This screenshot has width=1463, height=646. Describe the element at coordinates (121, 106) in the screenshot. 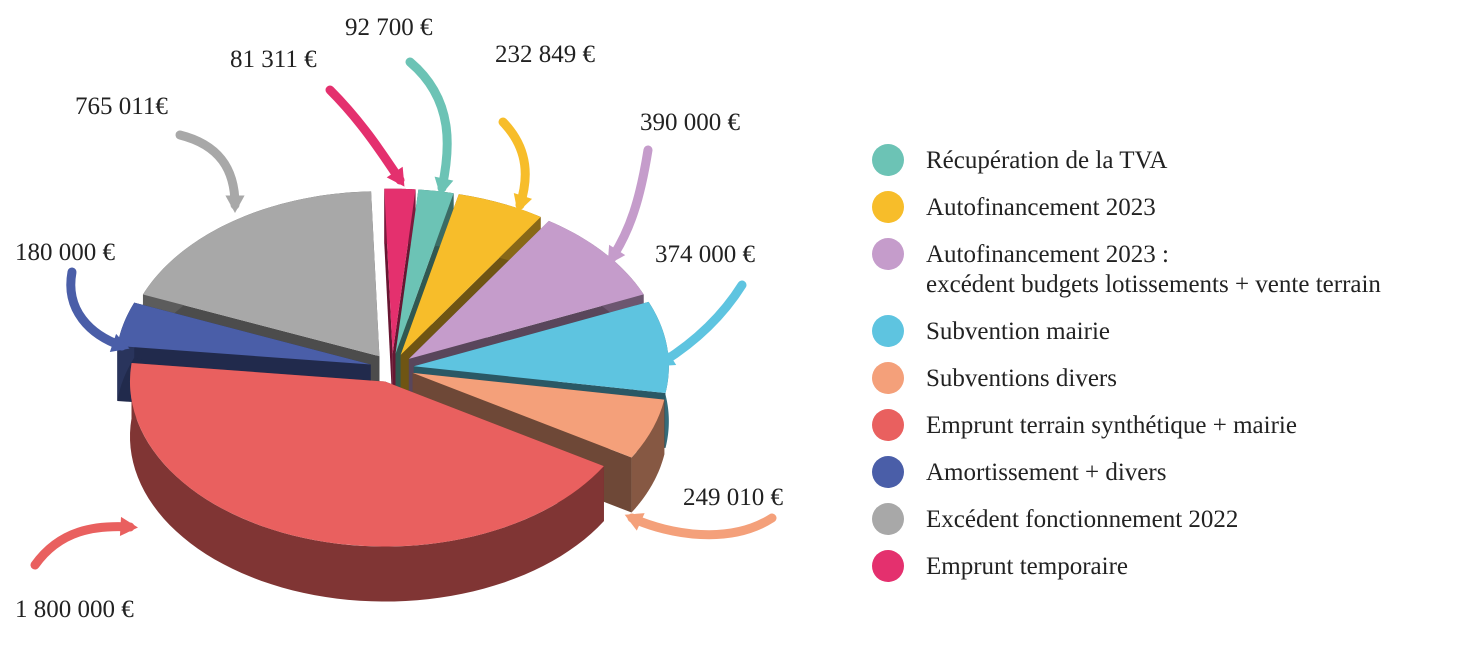

I see `value-label: 765 011€` at that location.